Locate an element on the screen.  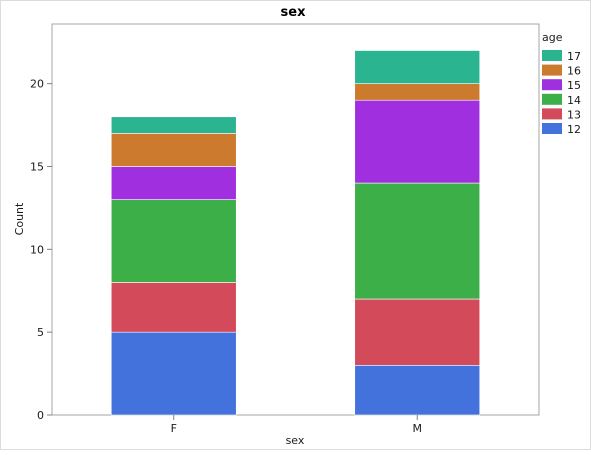
x-axis-label: sex is located at coordinates (295, 440).